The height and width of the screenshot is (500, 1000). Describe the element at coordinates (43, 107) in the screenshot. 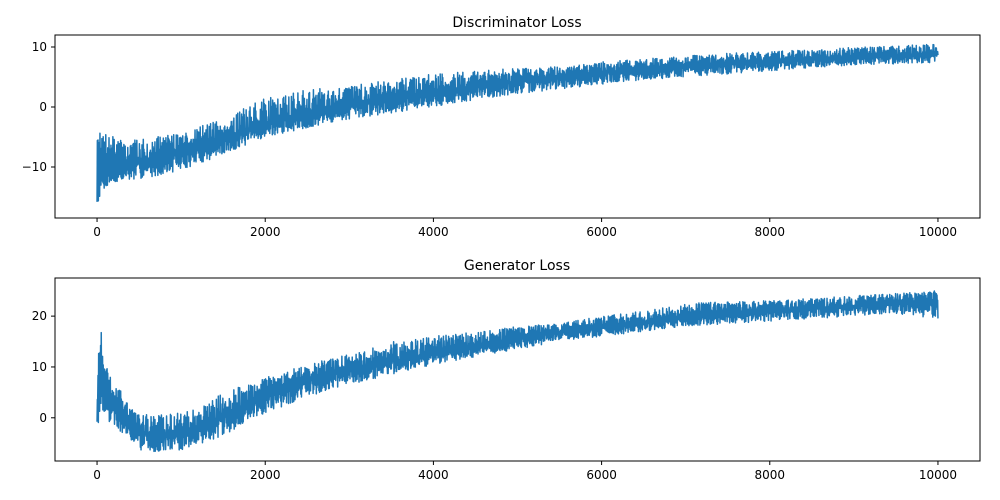

I see `discriminator-loss-y-tick-label: 0` at that location.